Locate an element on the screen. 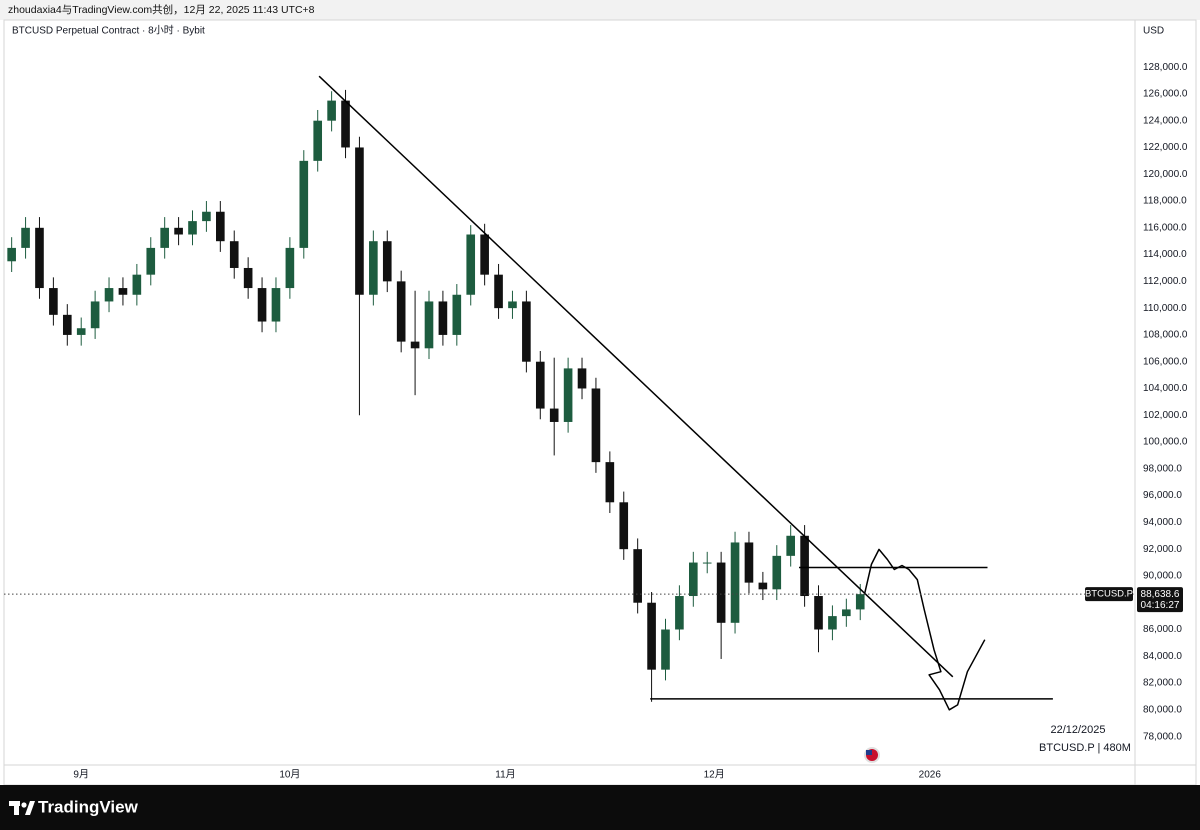  y-tick-label: 94,000.0 is located at coordinates (1162, 522).